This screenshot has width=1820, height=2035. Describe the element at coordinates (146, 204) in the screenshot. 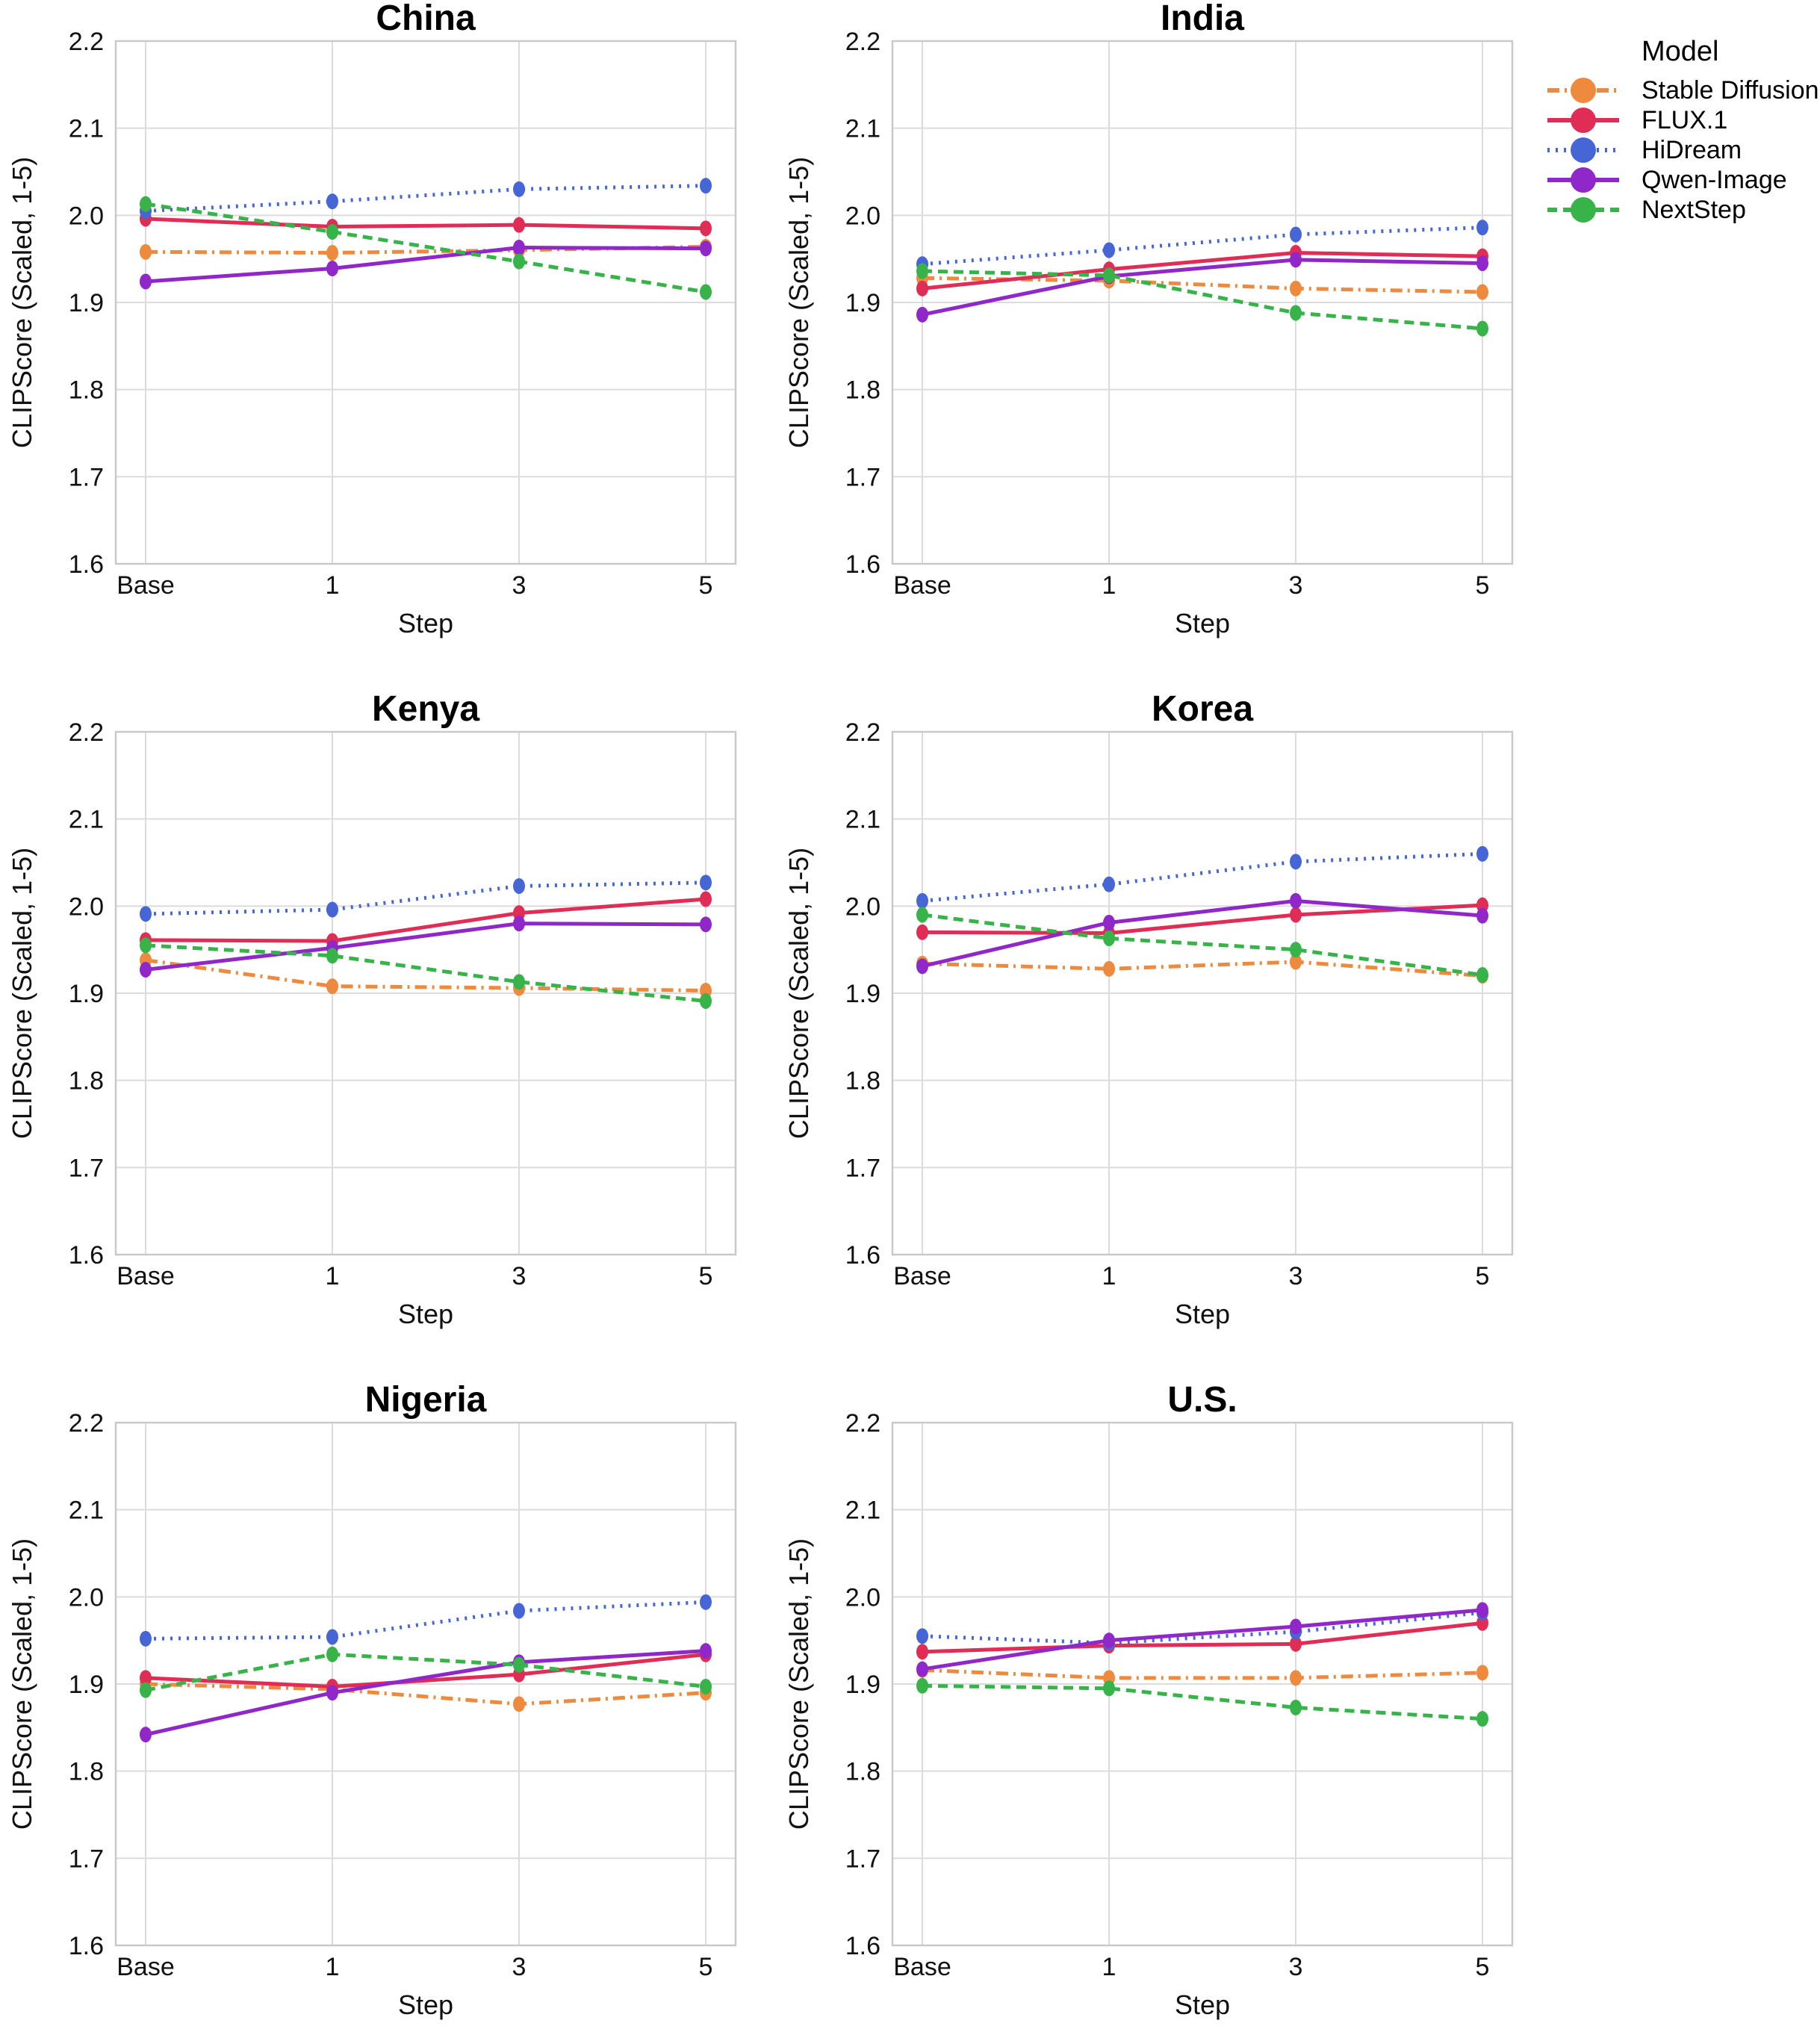

I see `marker-NextStep-Base` at that location.